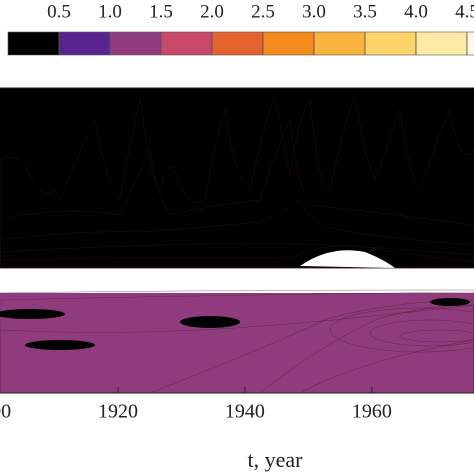 This screenshot has width=474, height=474. Describe the element at coordinates (245, 412) in the screenshot. I see `x-tick-label: 1940` at that location.